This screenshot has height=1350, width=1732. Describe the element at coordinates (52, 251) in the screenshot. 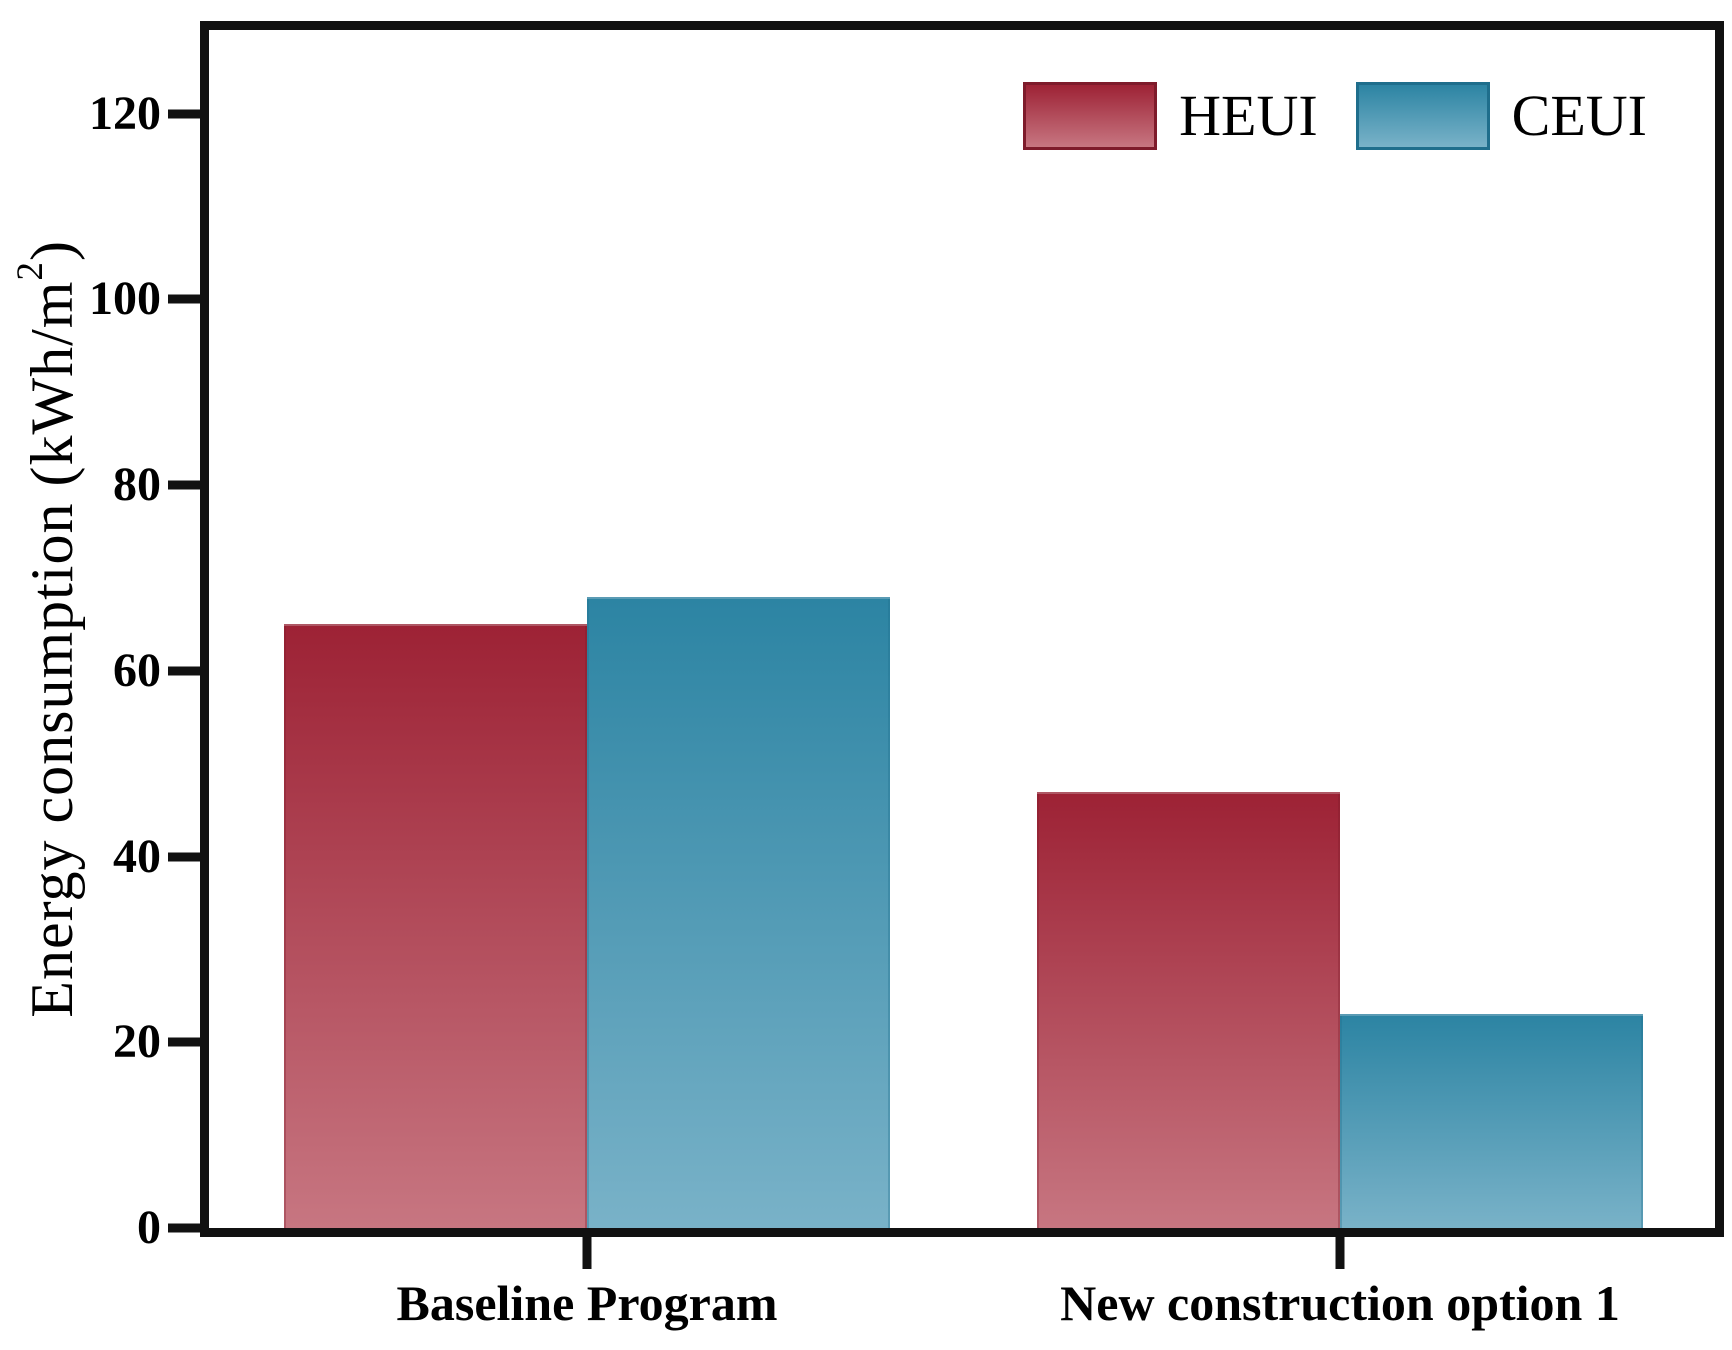

I see `y-axis-label-suffix: )` at that location.